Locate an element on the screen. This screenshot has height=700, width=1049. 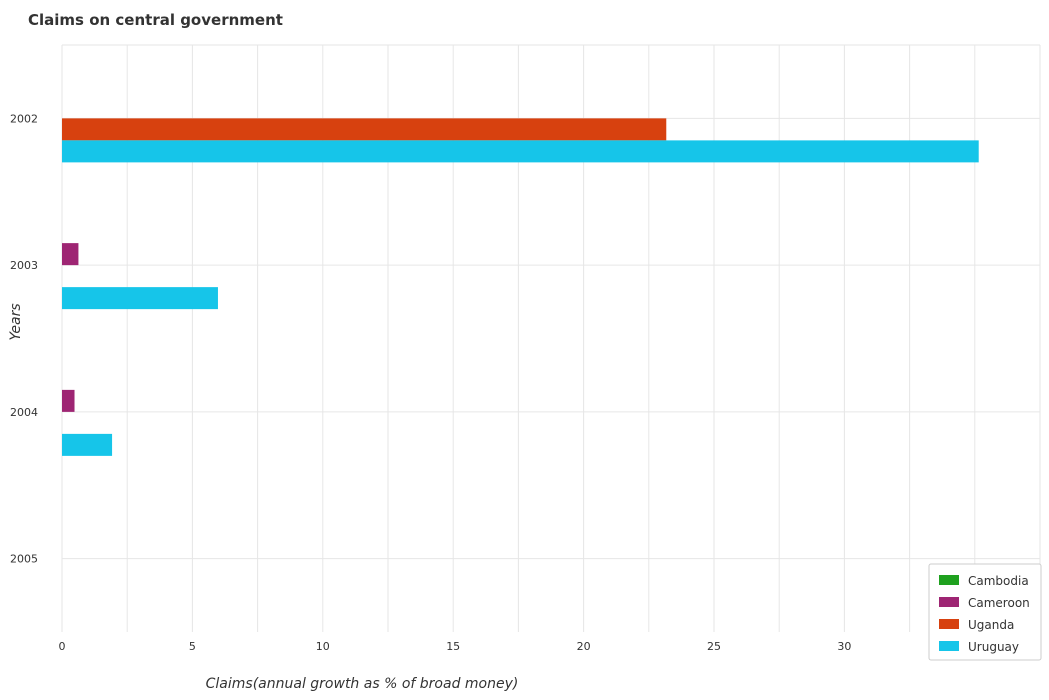
bar-uganda-2002 is located at coordinates (364, 129).